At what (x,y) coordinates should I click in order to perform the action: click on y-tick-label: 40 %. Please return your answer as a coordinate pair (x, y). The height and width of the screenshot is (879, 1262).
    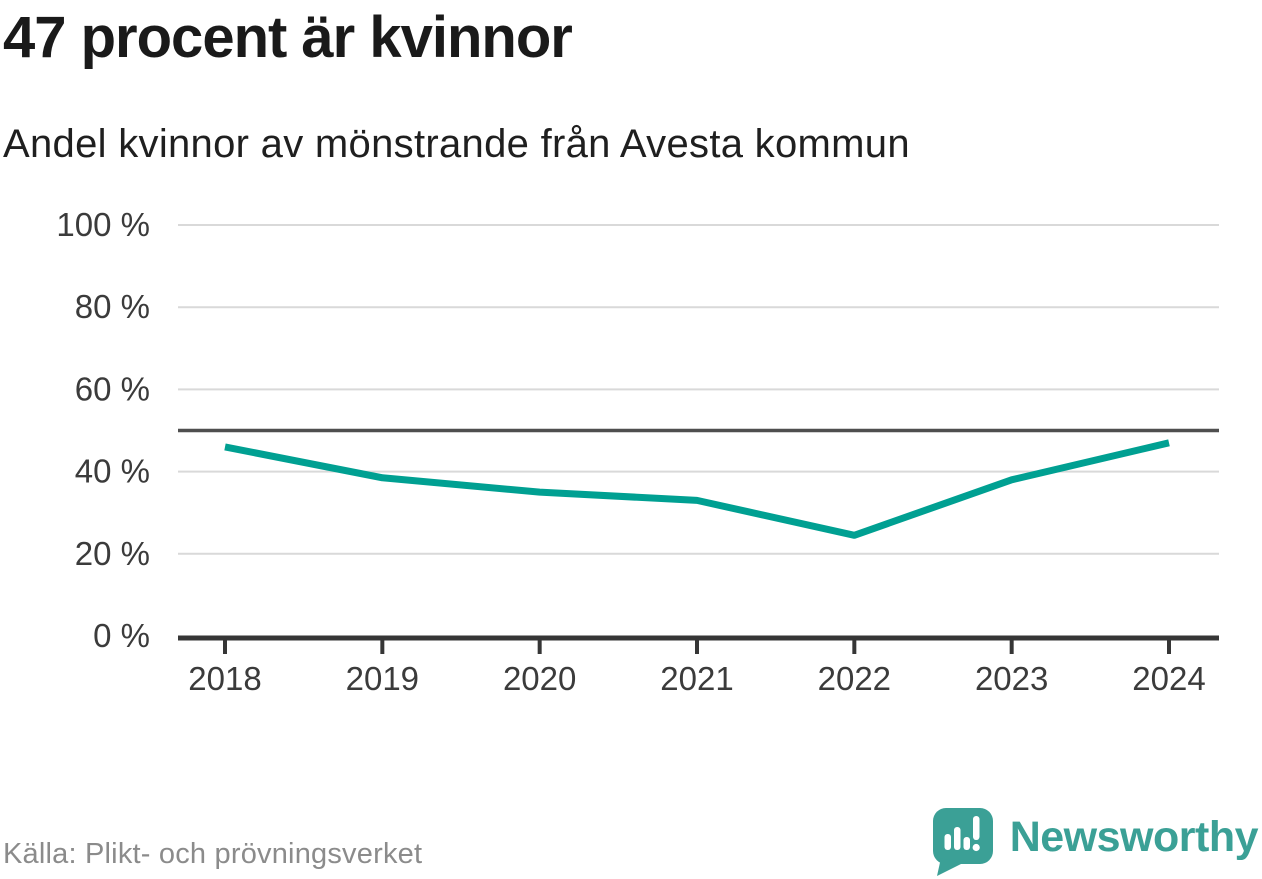
    Looking at the image, I should click on (112, 471).